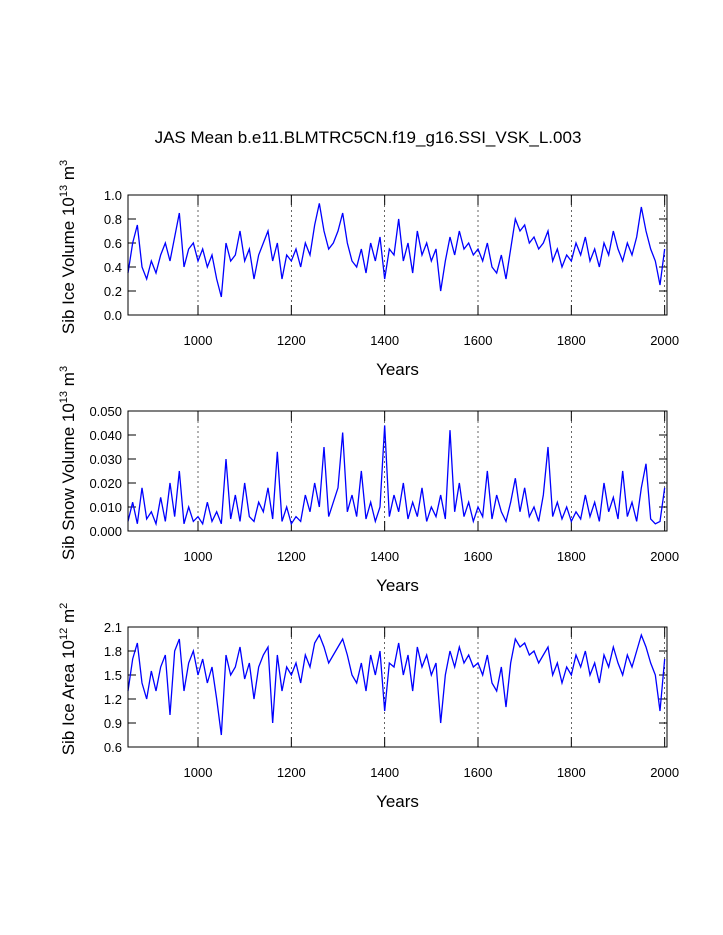  I want to click on y-axis-label-text: Sib Ice Area 10, so click(68, 697).